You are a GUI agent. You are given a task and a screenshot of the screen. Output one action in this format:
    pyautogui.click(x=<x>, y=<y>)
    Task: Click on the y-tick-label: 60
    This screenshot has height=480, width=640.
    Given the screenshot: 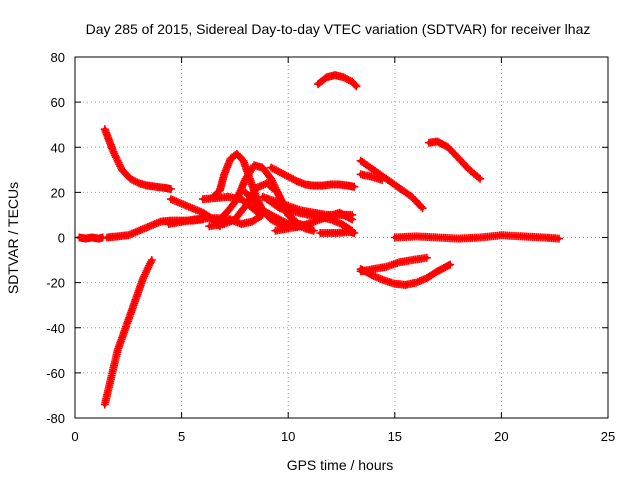 What is the action you would take?
    pyautogui.click(x=58, y=102)
    